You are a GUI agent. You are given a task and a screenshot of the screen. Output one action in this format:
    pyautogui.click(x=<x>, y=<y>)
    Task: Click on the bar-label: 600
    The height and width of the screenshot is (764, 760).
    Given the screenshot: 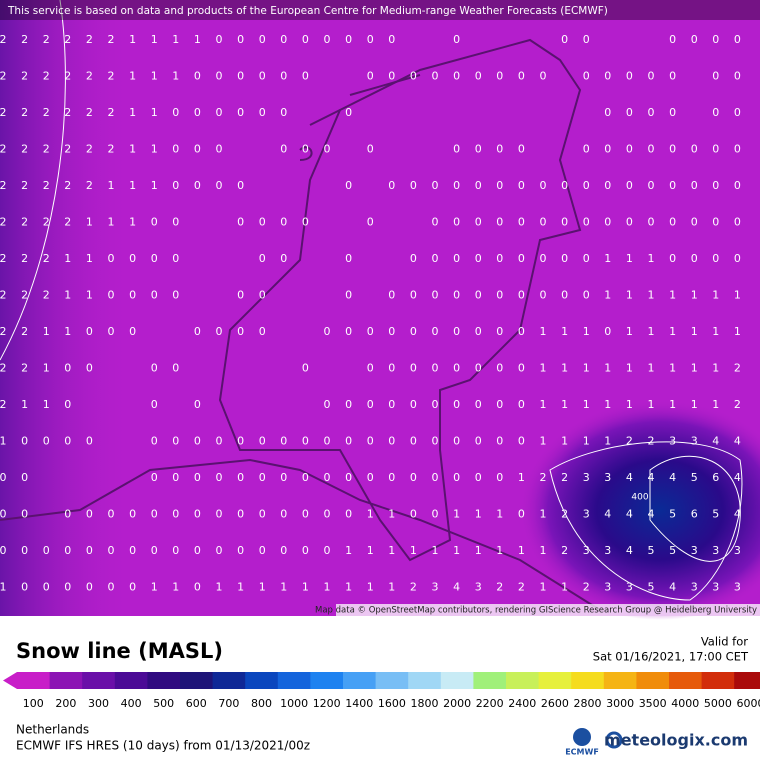 What is the action you would take?
    pyautogui.click(x=196, y=703)
    